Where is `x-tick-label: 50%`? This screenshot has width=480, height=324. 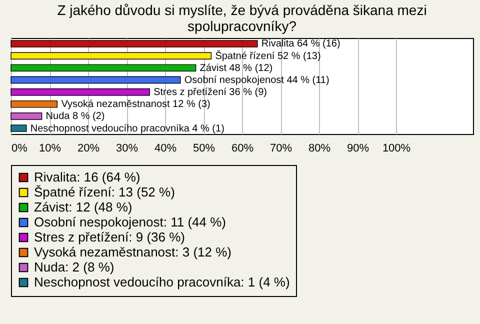 x-tick-label: 50% is located at coordinates (204, 148).